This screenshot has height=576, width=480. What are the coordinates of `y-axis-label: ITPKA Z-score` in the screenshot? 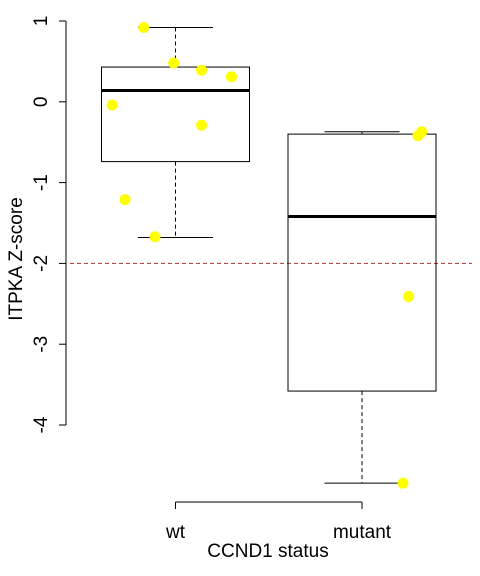 It's located at (16, 259).